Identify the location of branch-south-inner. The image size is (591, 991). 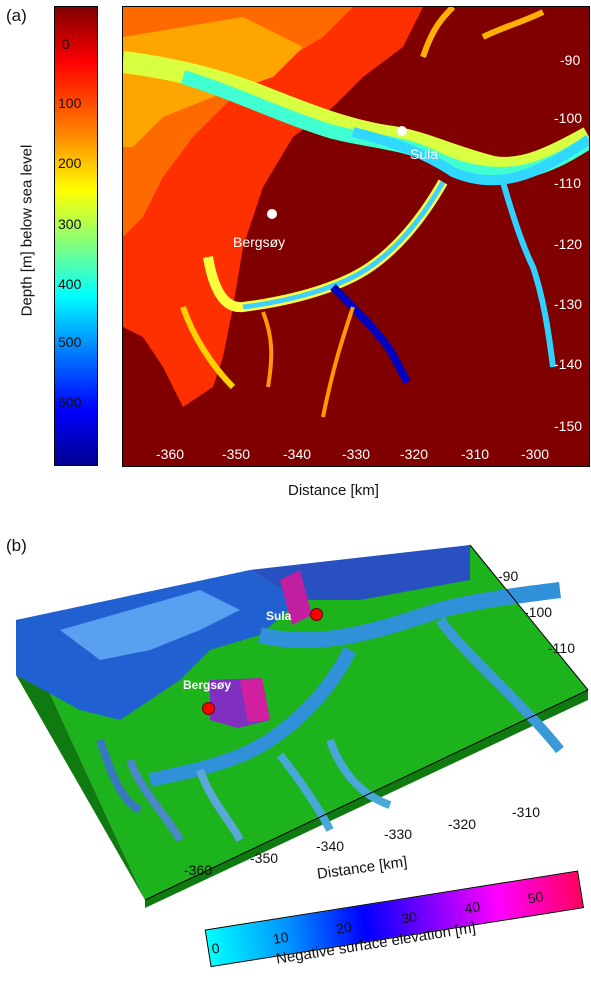
(344, 245).